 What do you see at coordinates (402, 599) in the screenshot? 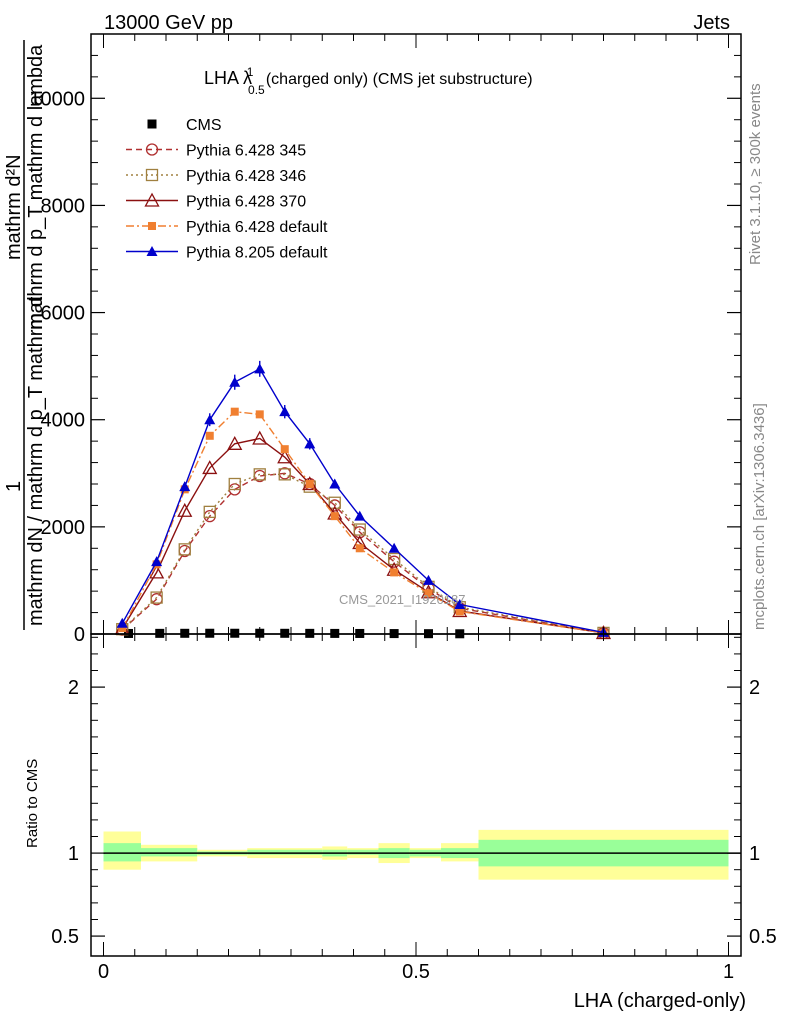
I see `watermark: CMS_2021_I1920187` at bounding box center [402, 599].